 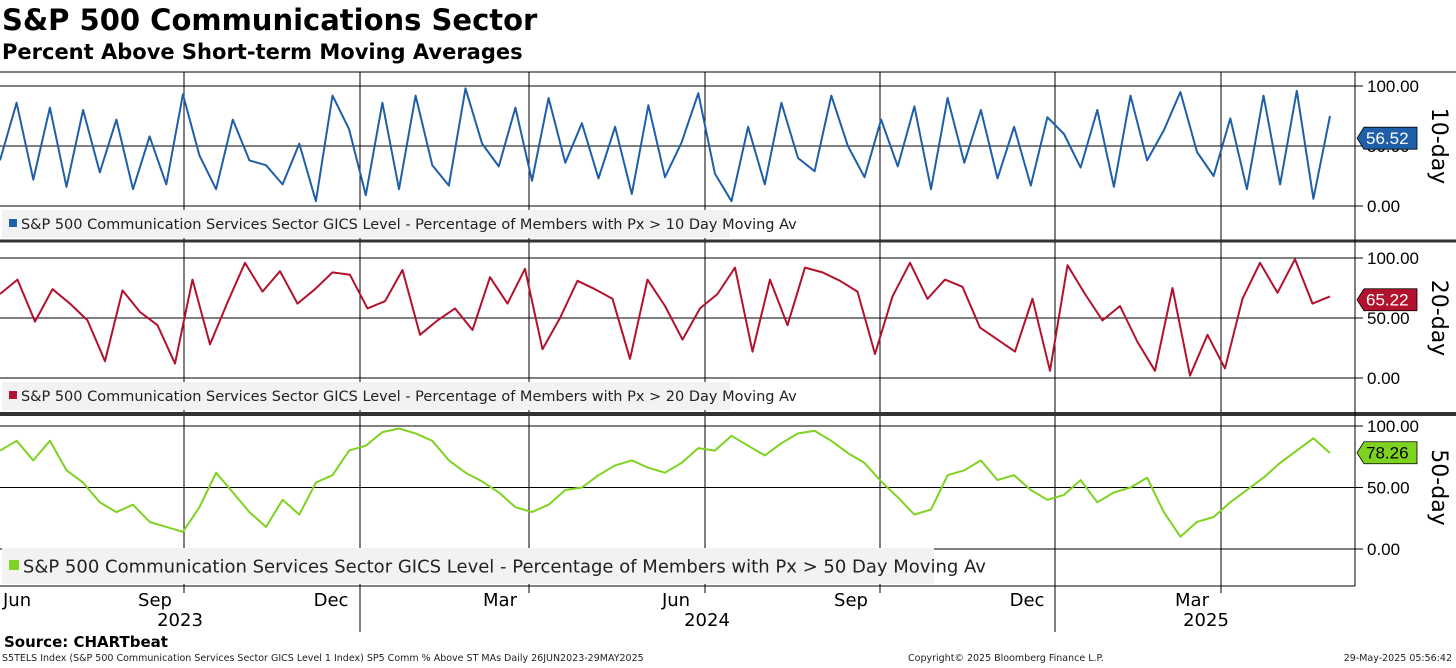 I want to click on panel-name-label: 50-day, so click(x=1438, y=487).